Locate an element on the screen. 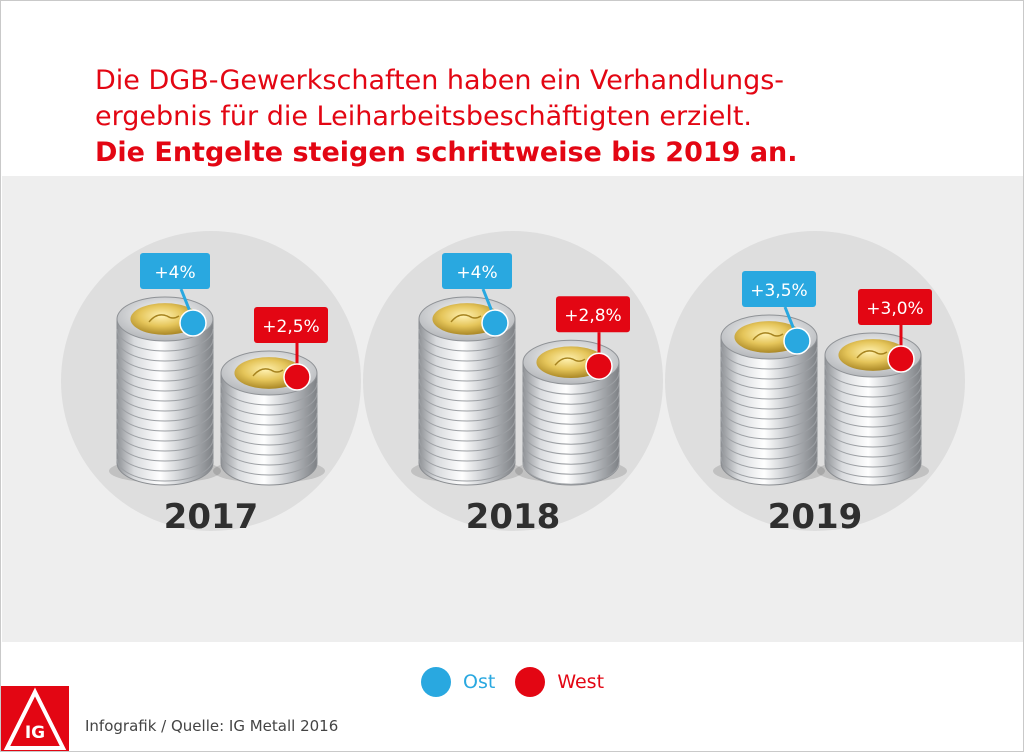 Image resolution: width=1024 pixels, height=752 pixels. bar-ost-2019 is located at coordinates (769, 411).